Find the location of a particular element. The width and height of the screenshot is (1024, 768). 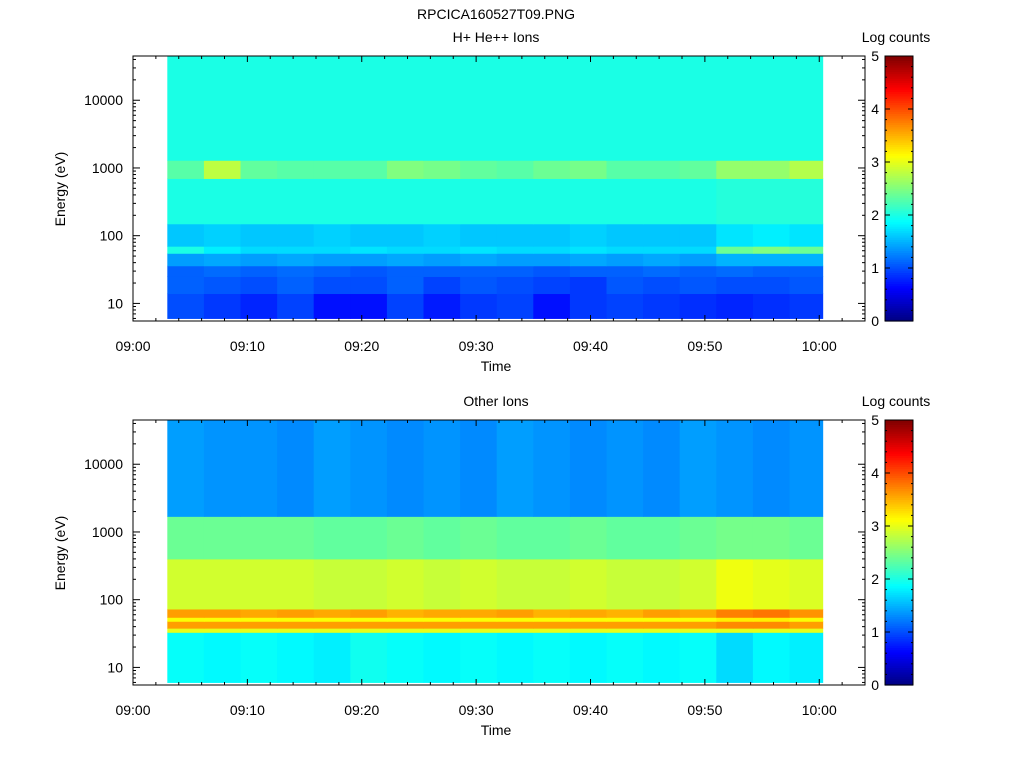

colorbar-tick-label: 0 is located at coordinates (875, 685).